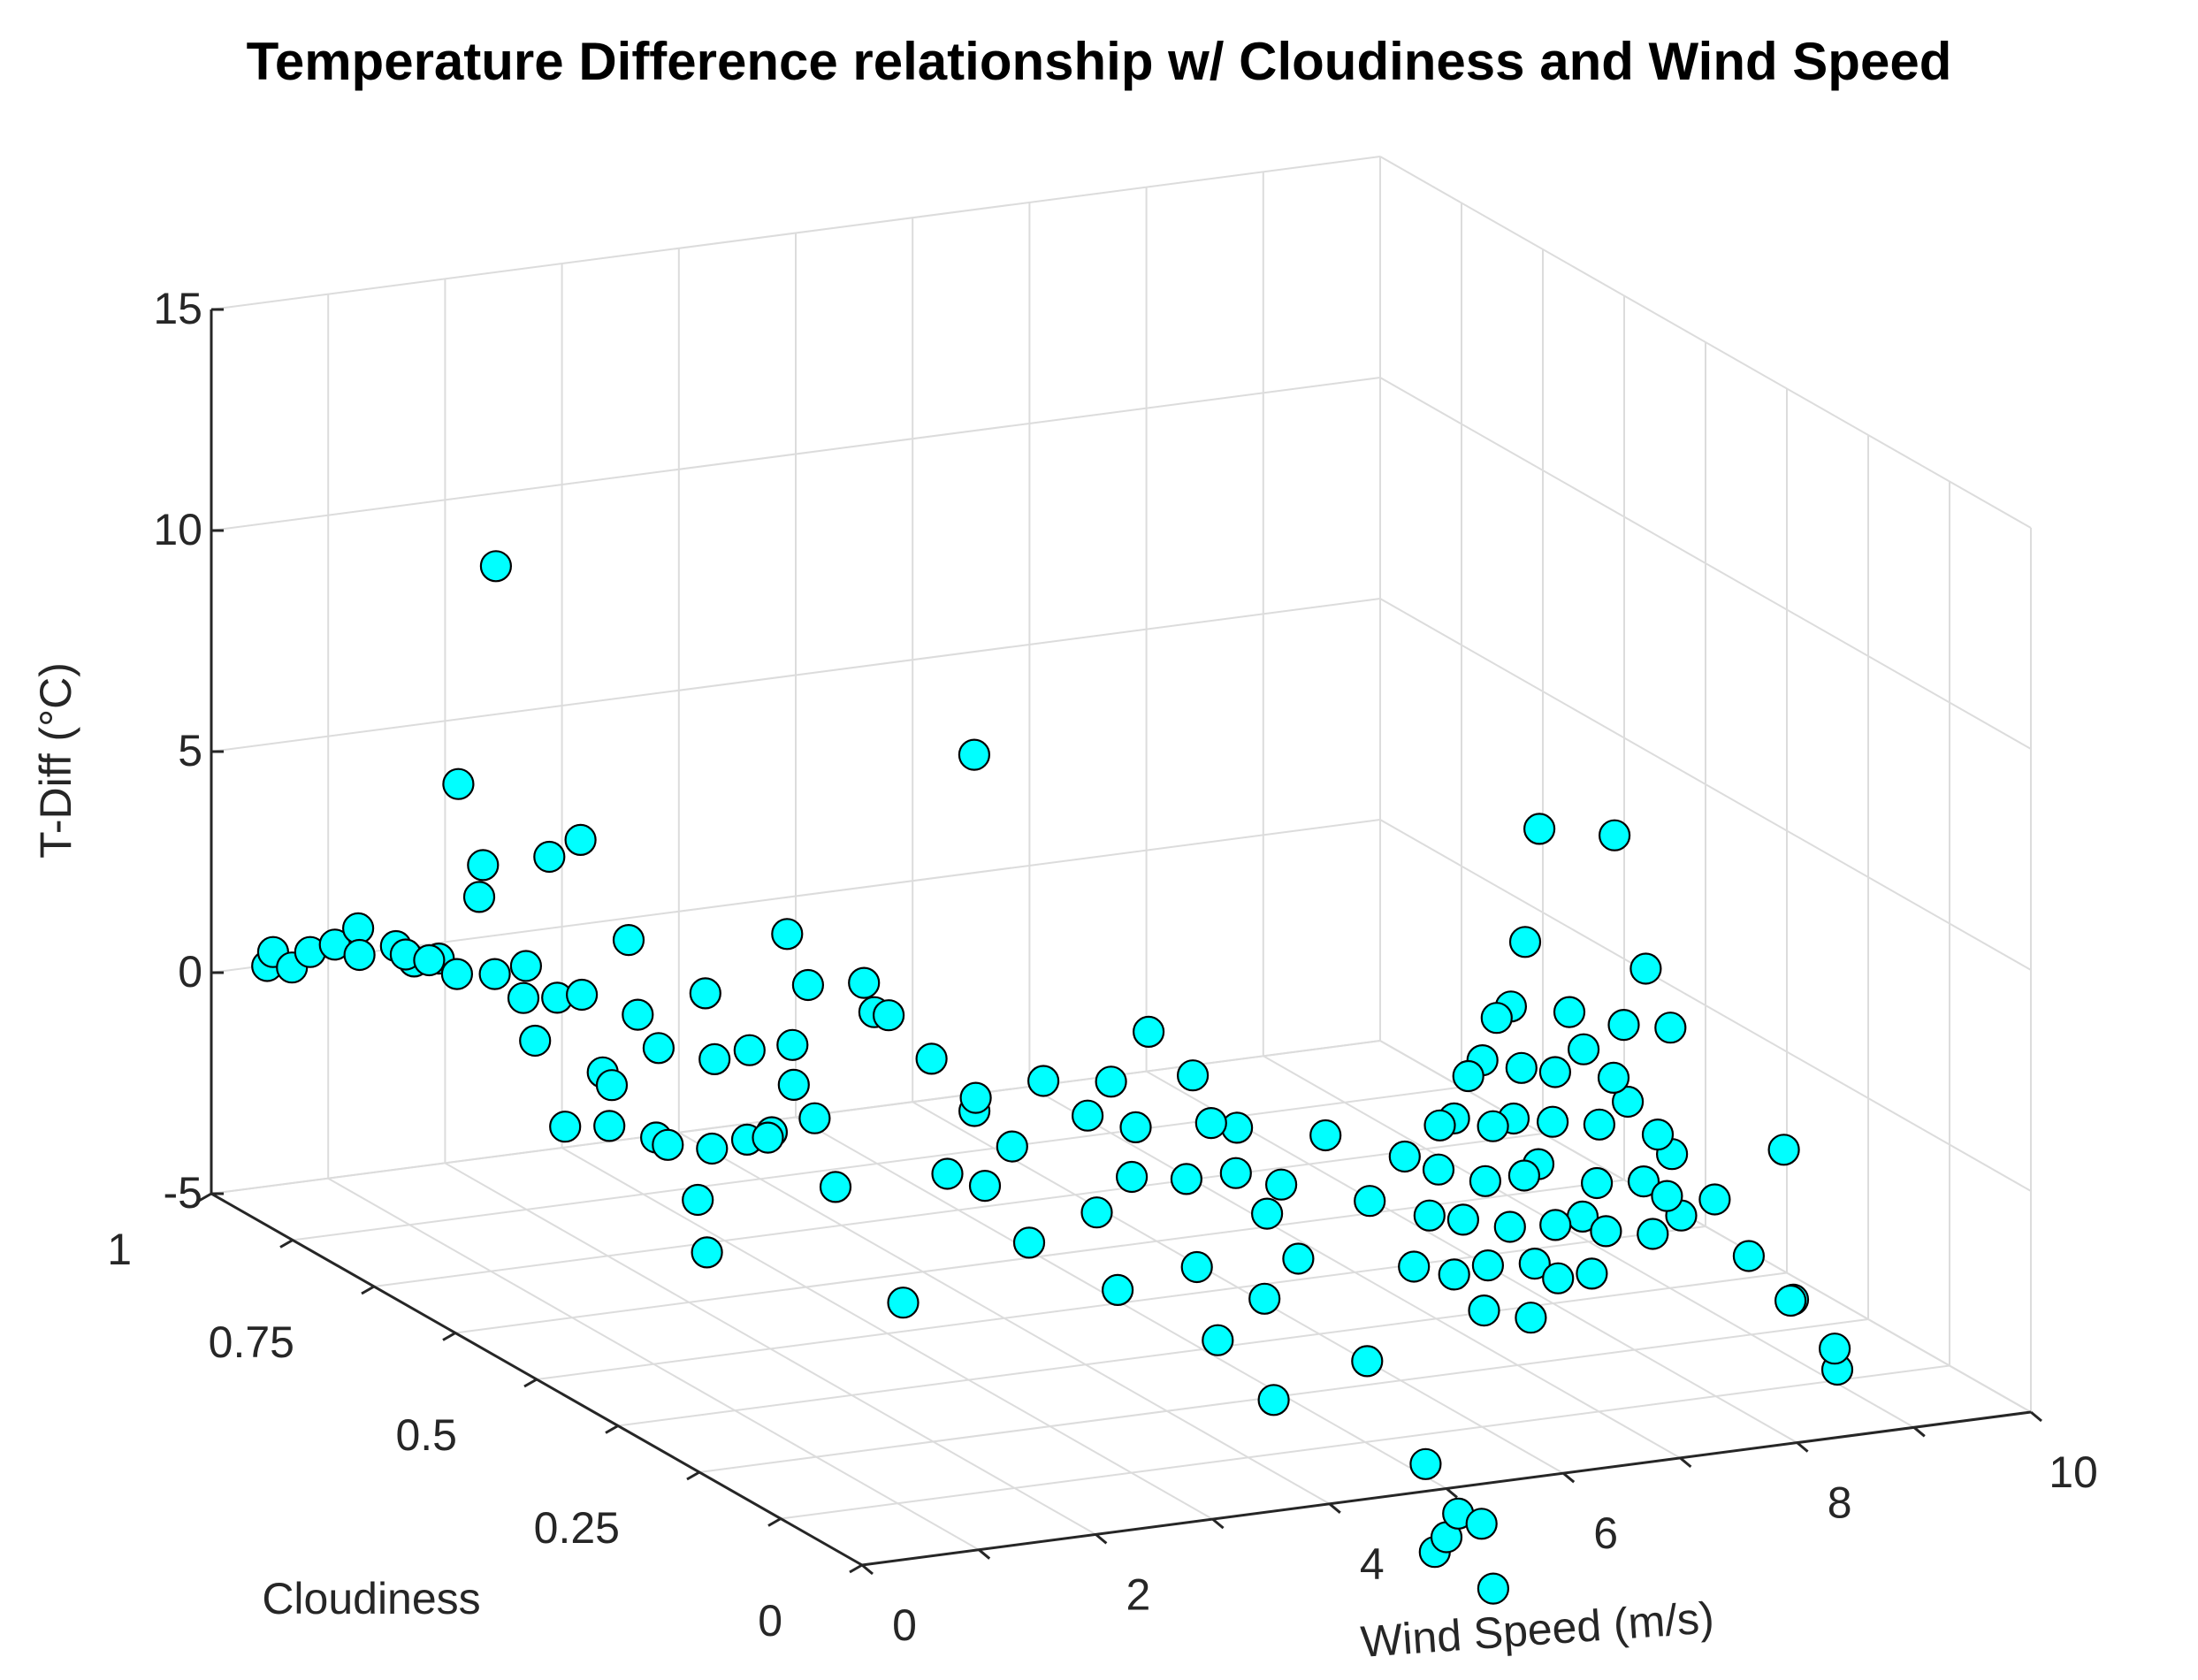 This screenshot has height=1680, width=2198. I want to click on y-tick-label: 0.25, so click(577, 1528).